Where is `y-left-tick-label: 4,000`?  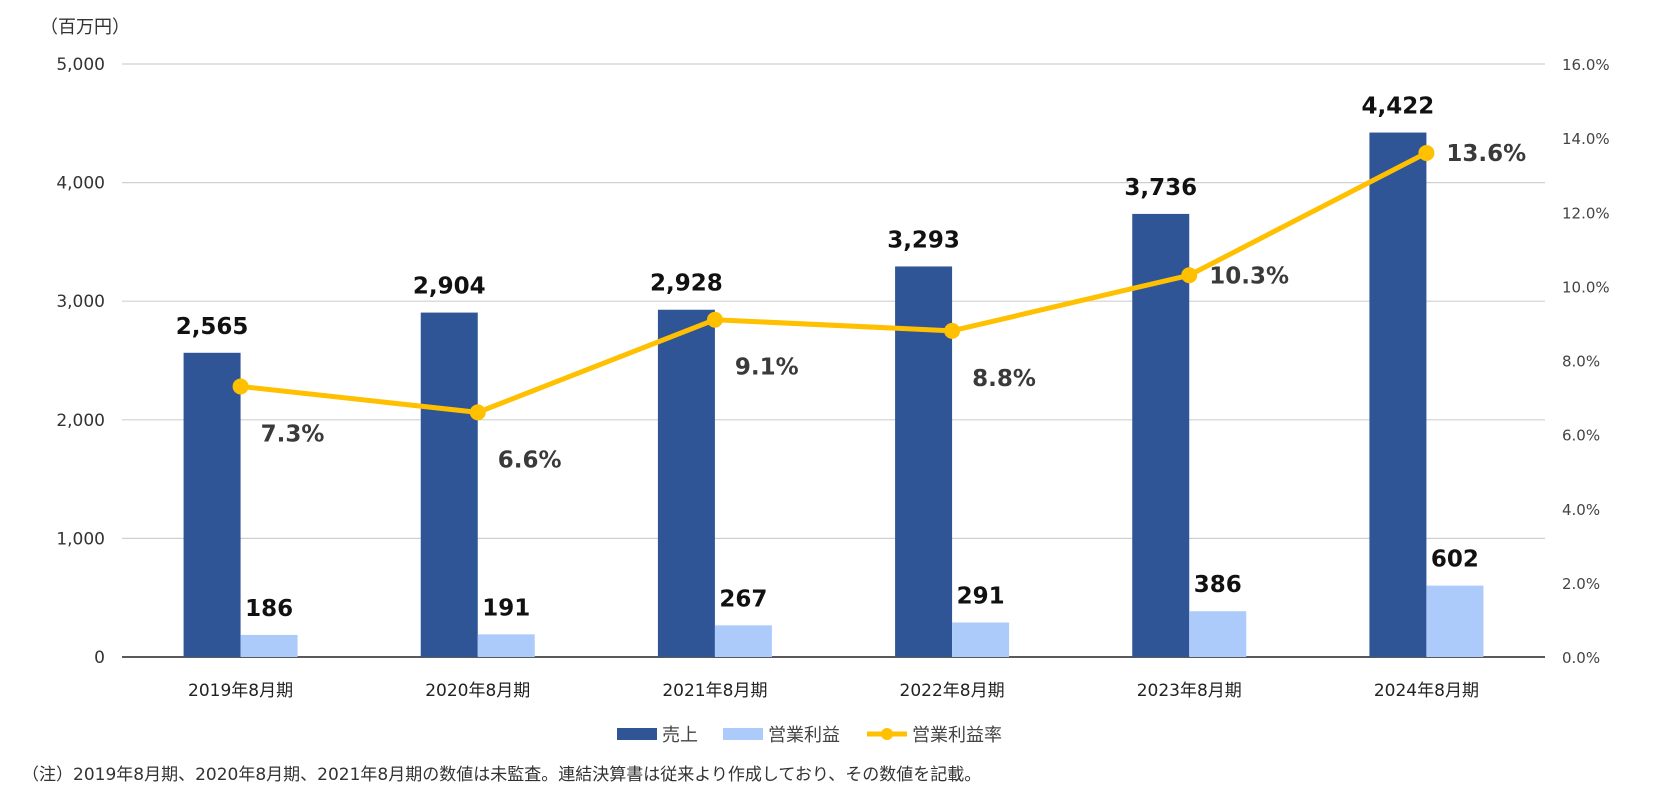
y-left-tick-label: 4,000 is located at coordinates (80, 184).